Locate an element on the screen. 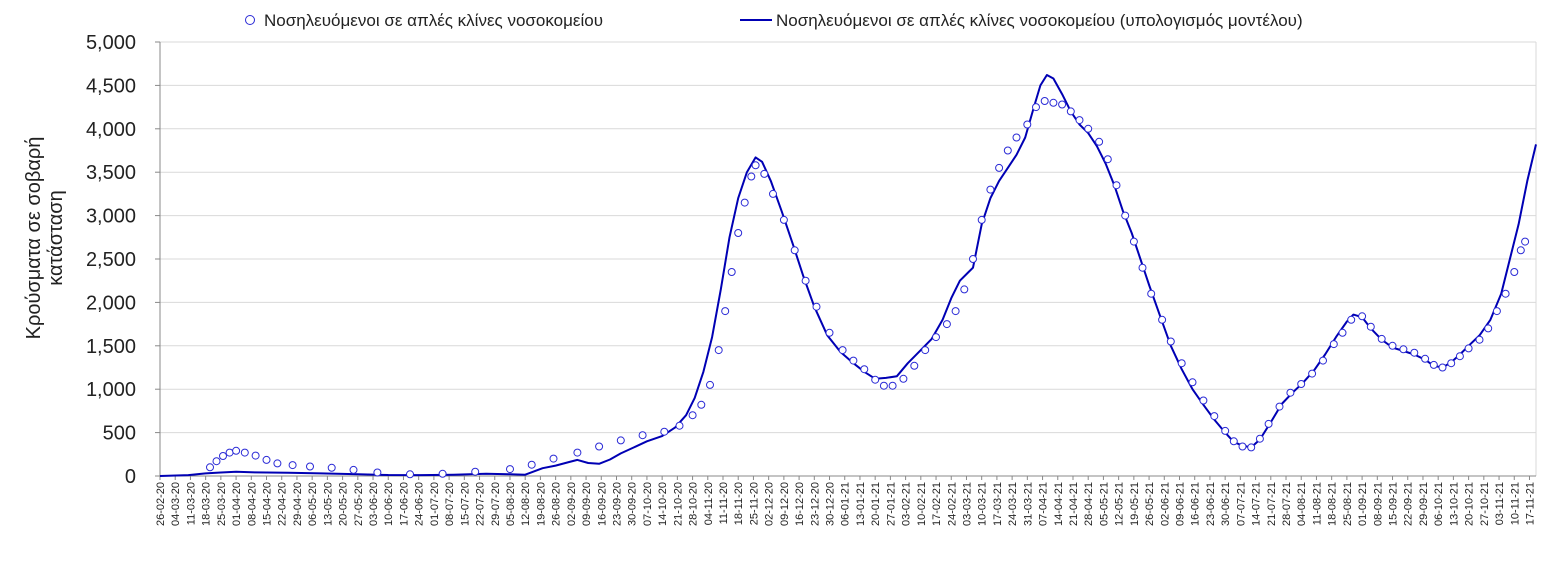 The height and width of the screenshot is (567, 1562). x-tick-label: 12-08-20 is located at coordinates (526, 504).